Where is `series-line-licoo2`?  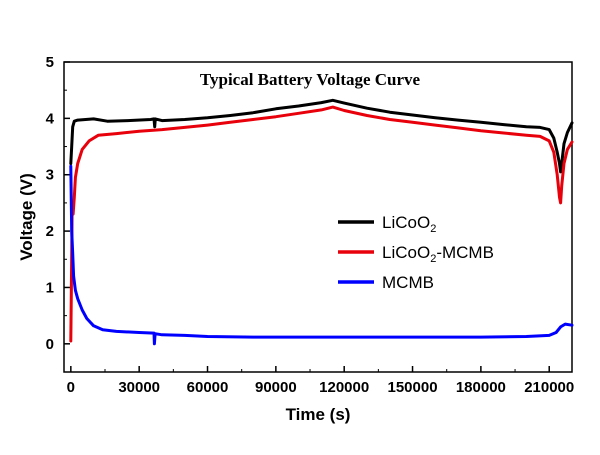 series-line-licoo2 is located at coordinates (321, 136).